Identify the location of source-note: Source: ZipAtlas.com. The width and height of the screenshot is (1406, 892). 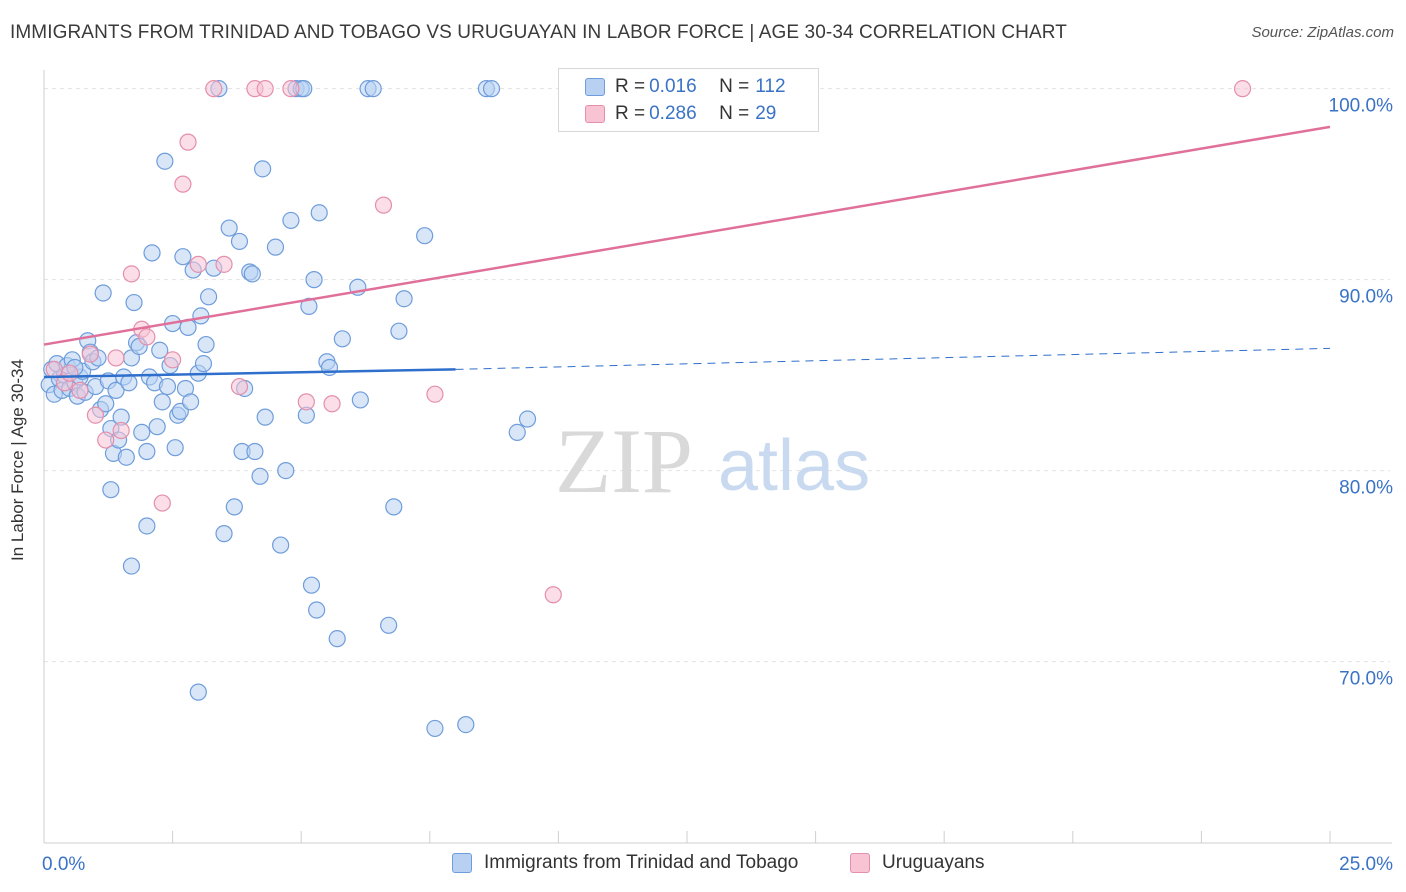
(1322, 32).